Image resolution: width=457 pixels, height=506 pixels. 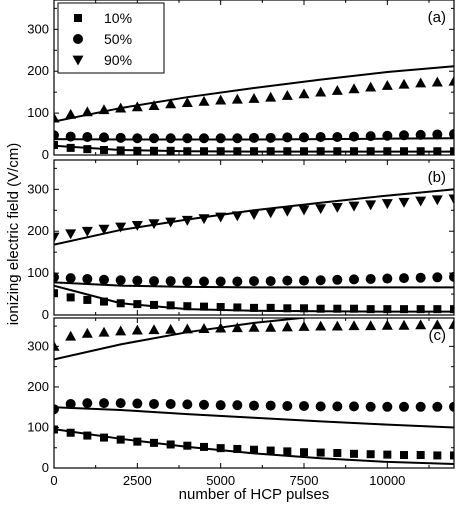 What do you see at coordinates (254, 406) in the screenshot?
I see `series-50pct` at bounding box center [254, 406].